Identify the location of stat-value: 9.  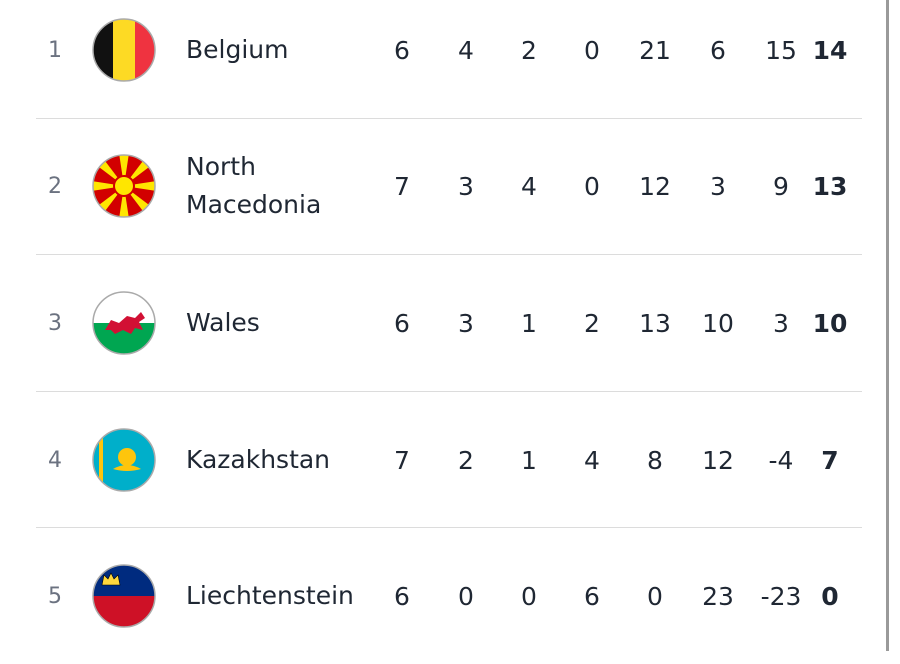
(781, 186).